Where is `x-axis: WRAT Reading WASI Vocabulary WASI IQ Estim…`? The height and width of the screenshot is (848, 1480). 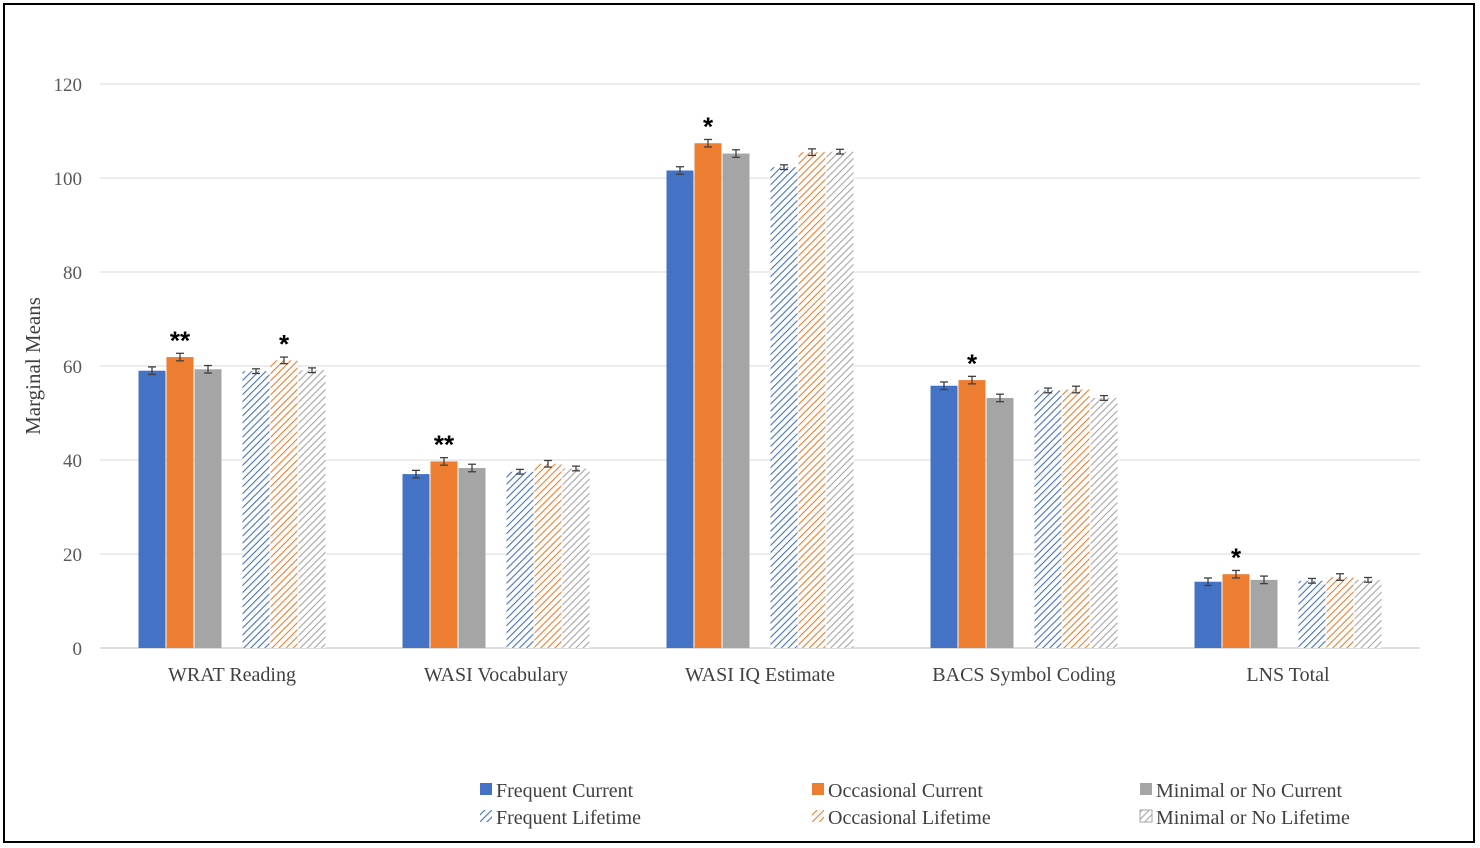
x-axis: WRAT Reading WASI Vocabulary WASI IQ Estim… is located at coordinates (749, 675).